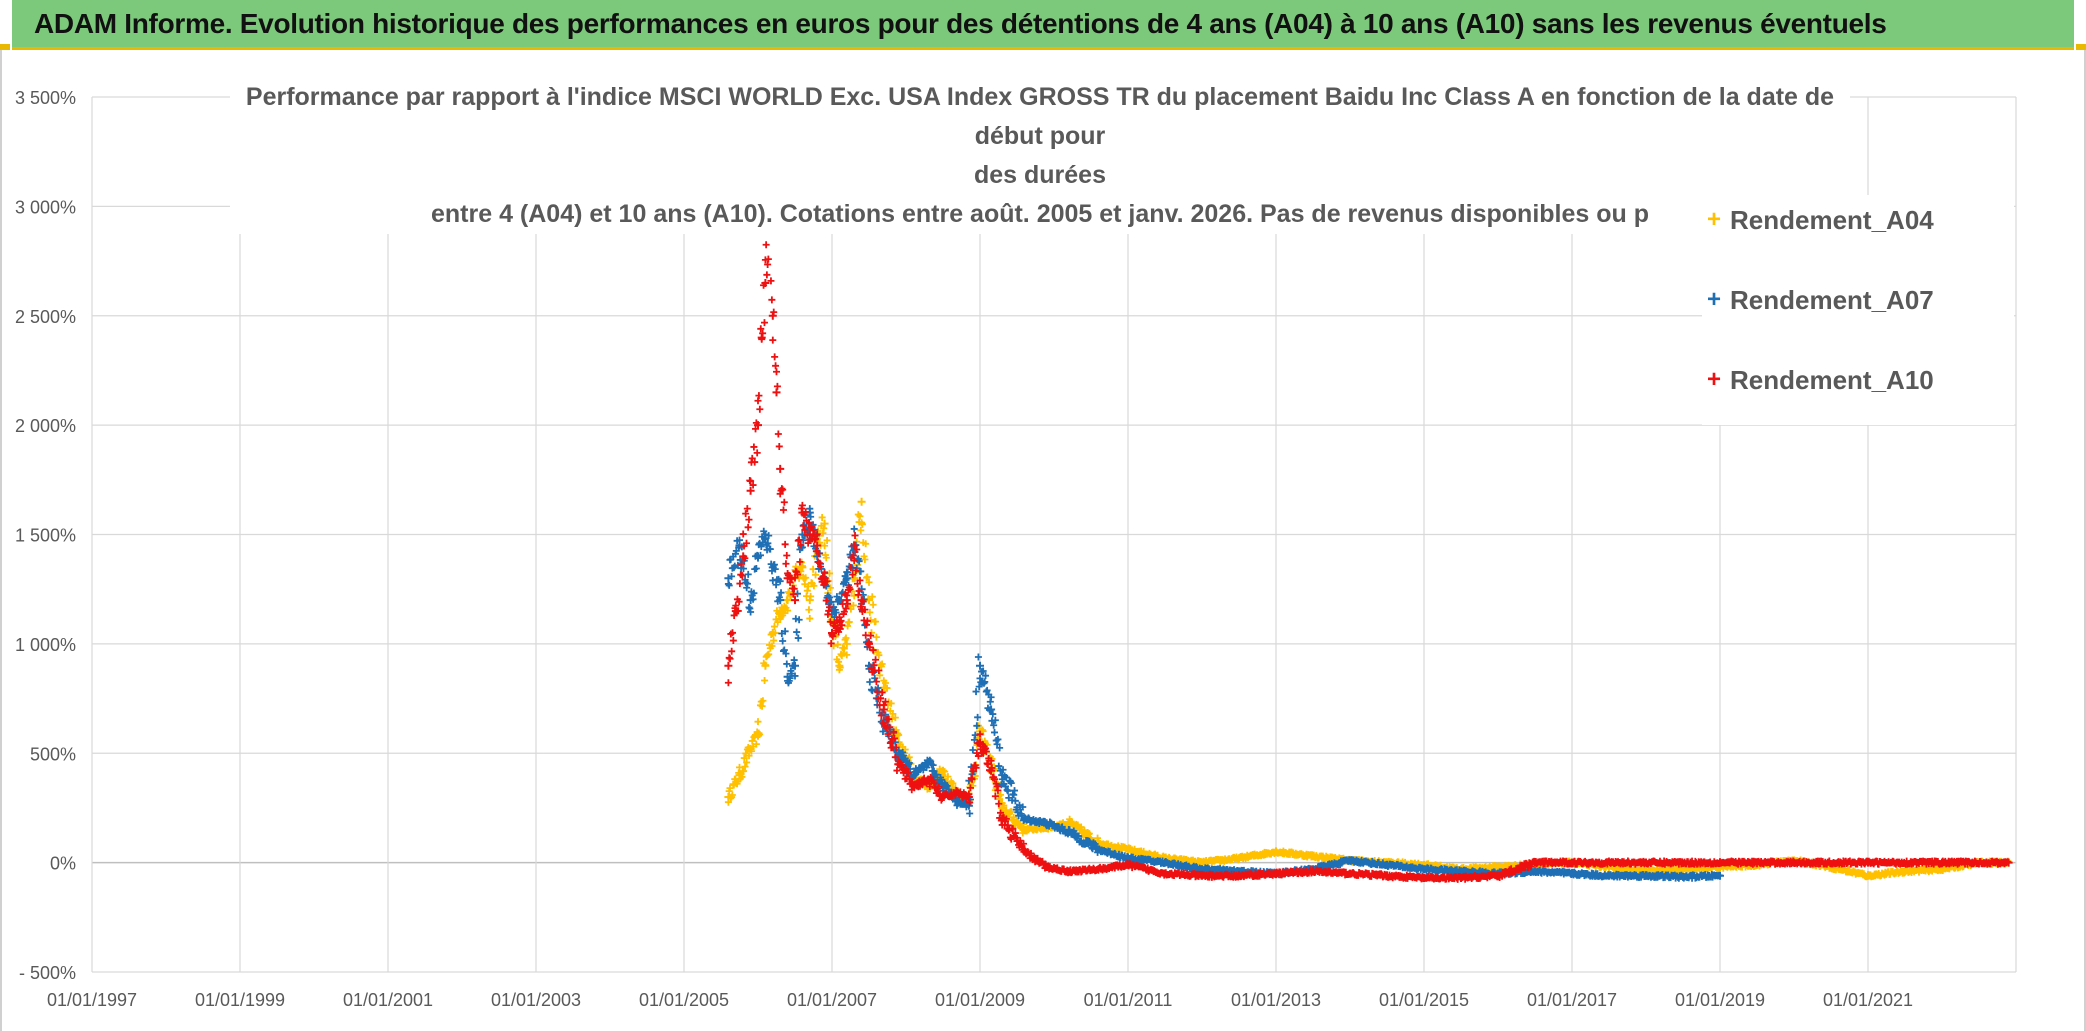  What do you see at coordinates (1832, 299) in the screenshot?
I see `legend-label-a07: Rendement_A07` at bounding box center [1832, 299].